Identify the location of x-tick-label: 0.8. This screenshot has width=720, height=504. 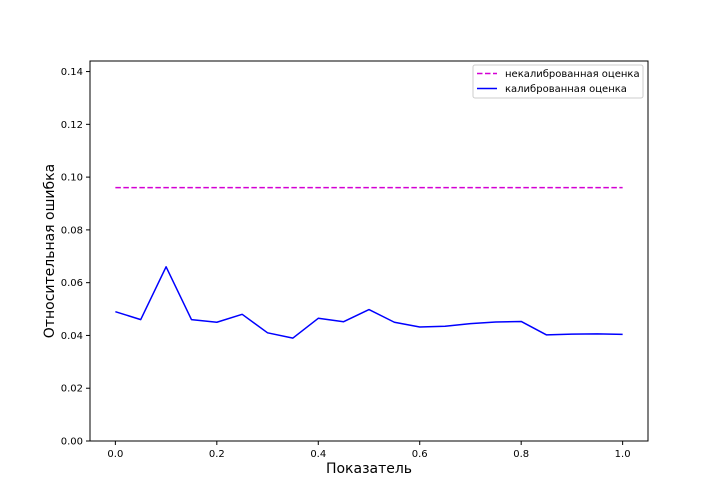
(521, 454).